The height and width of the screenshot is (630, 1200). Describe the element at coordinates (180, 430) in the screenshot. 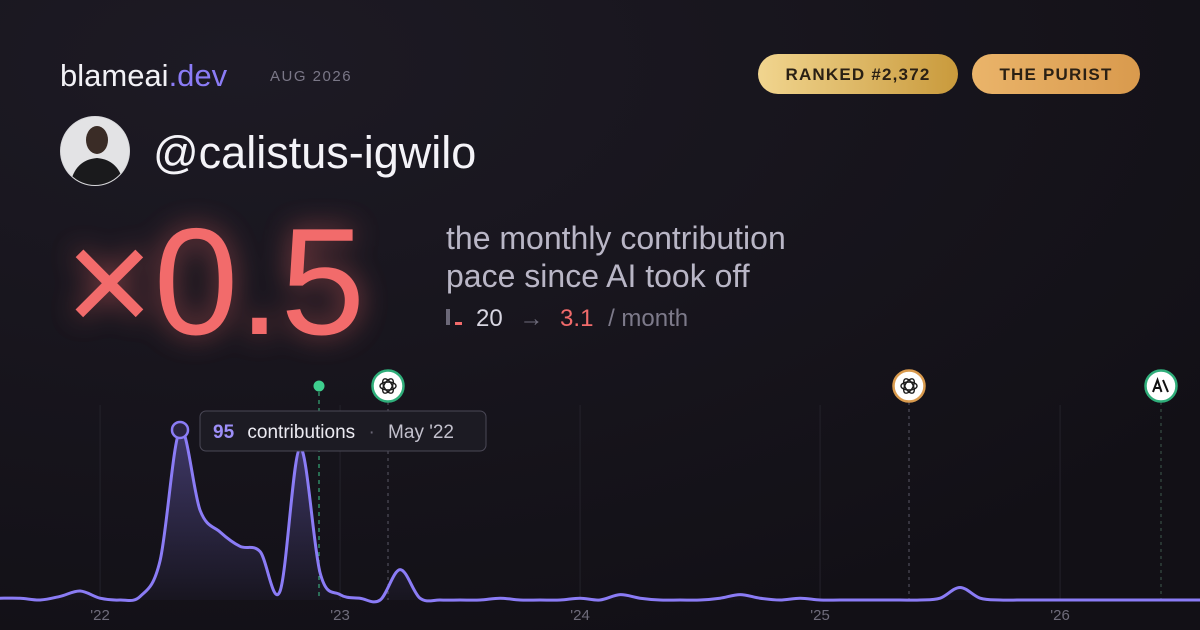

I see `highlight-point` at that location.